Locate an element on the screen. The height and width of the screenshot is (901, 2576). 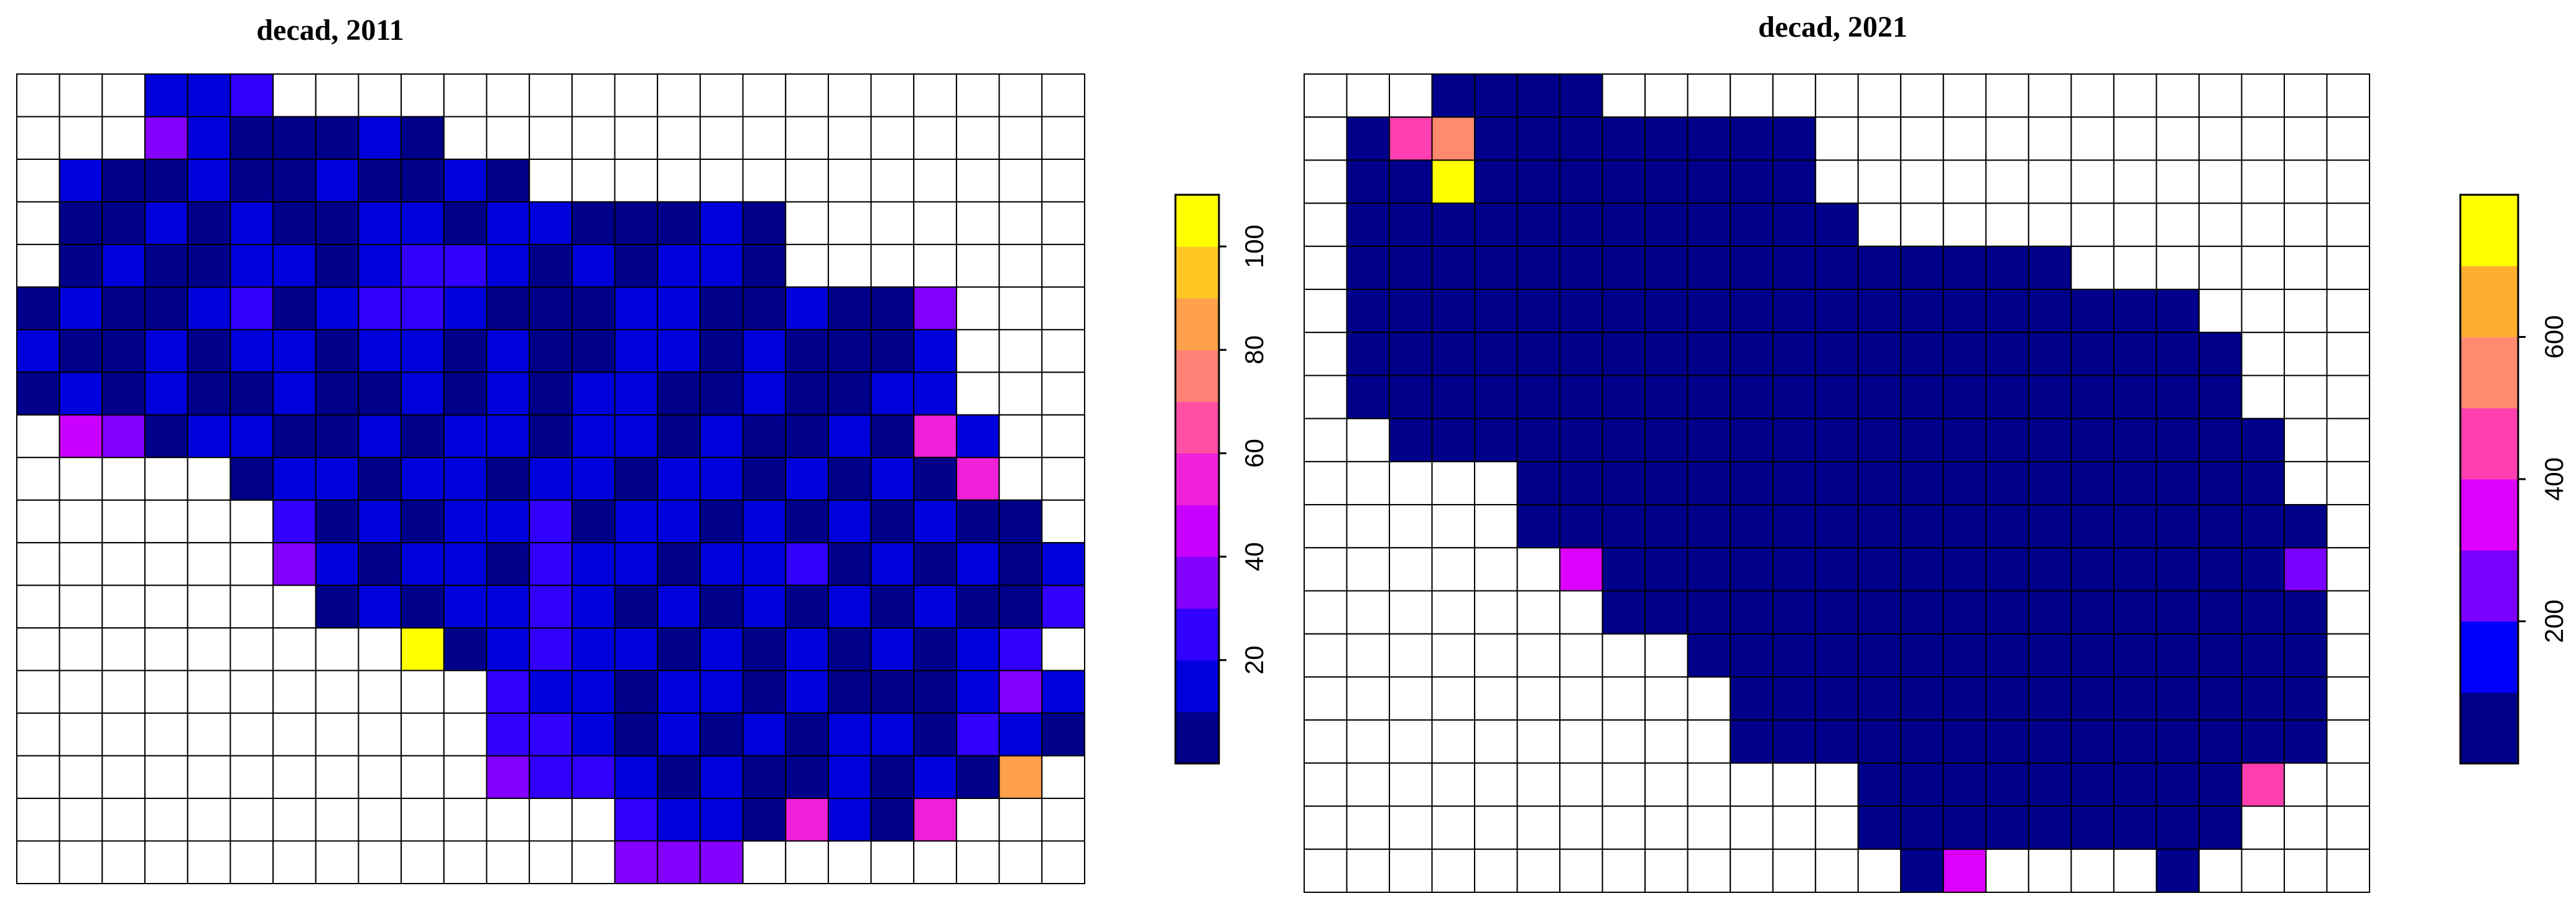
tick-label: 80 is located at coordinates (1254, 350).